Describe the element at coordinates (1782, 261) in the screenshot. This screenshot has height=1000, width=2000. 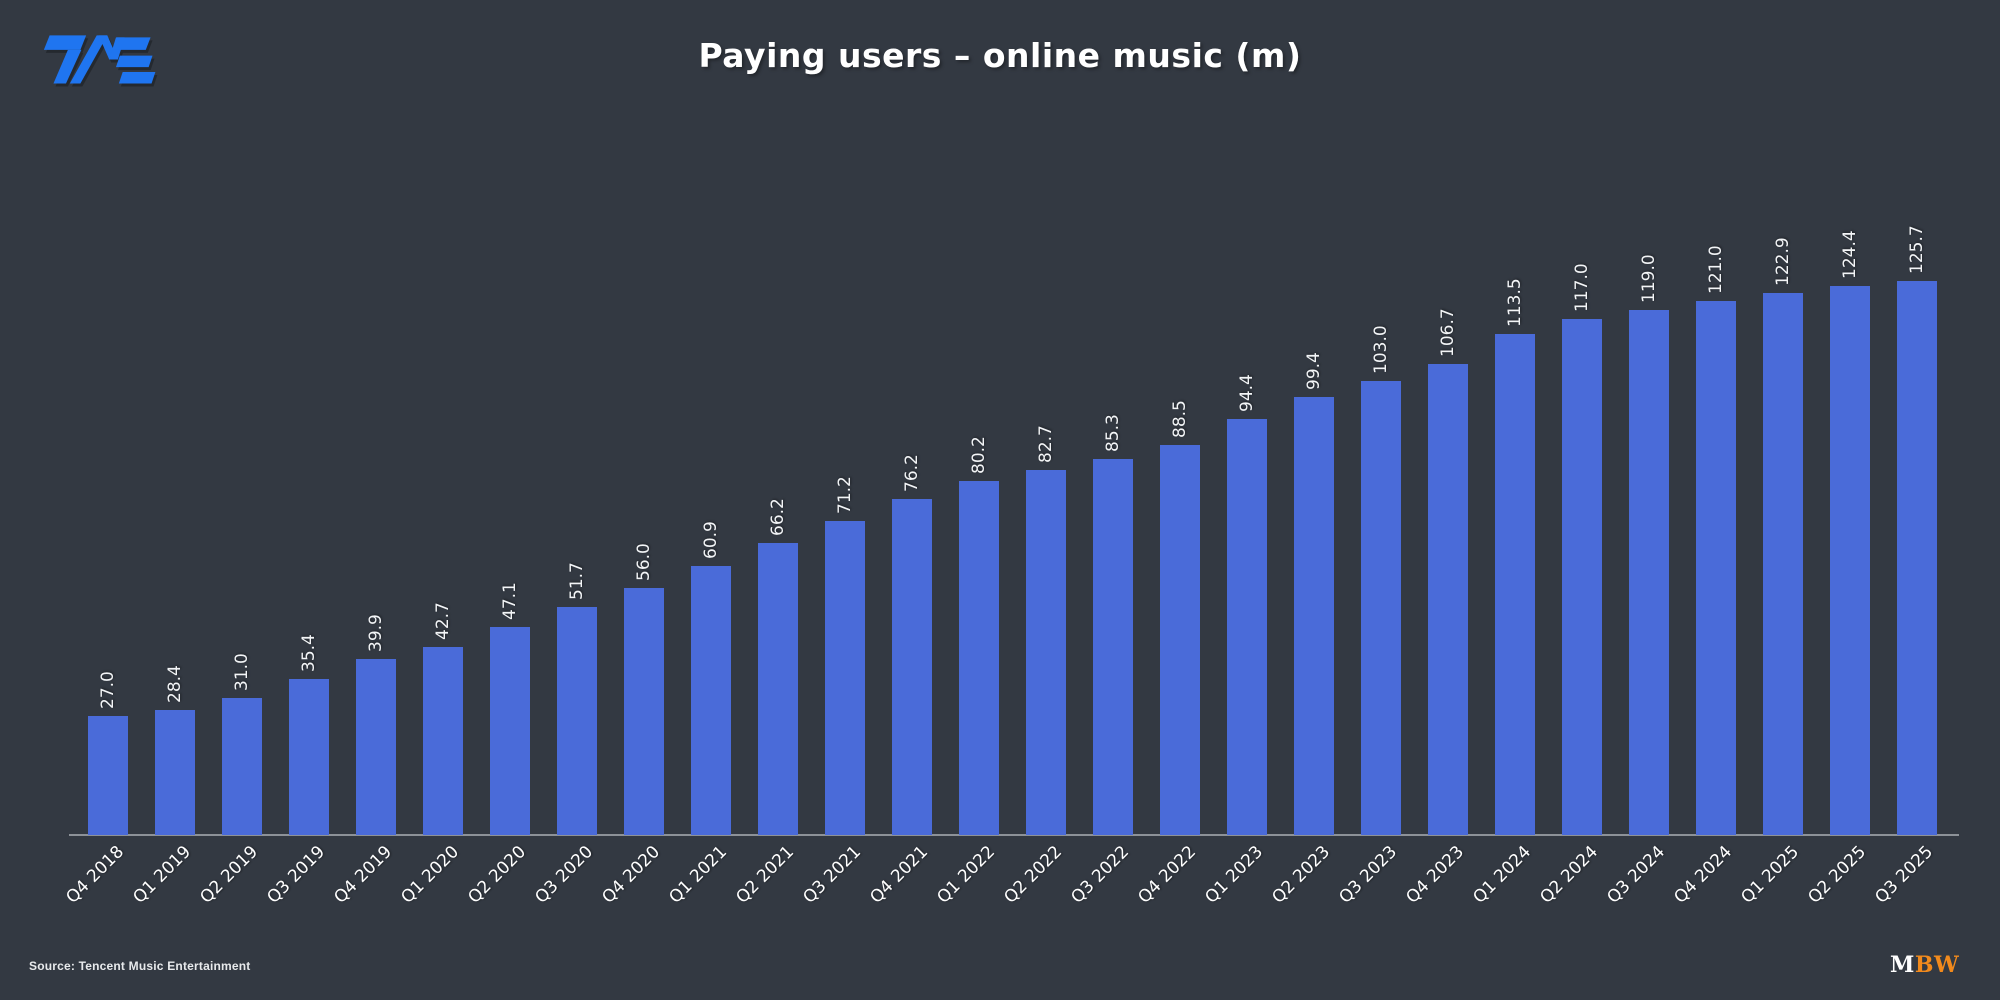
I see `bar-value-text: 122.9` at that location.